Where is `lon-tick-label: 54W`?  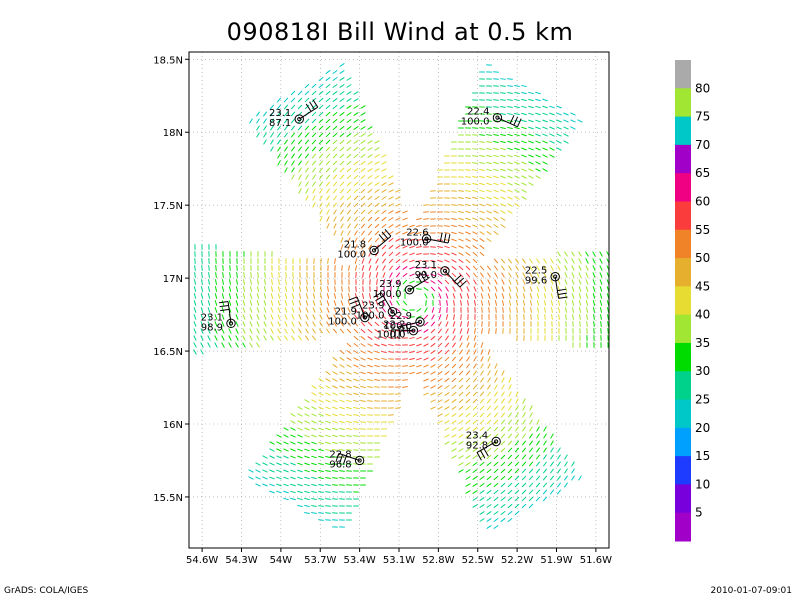 lon-tick-label: 54W is located at coordinates (281, 560).